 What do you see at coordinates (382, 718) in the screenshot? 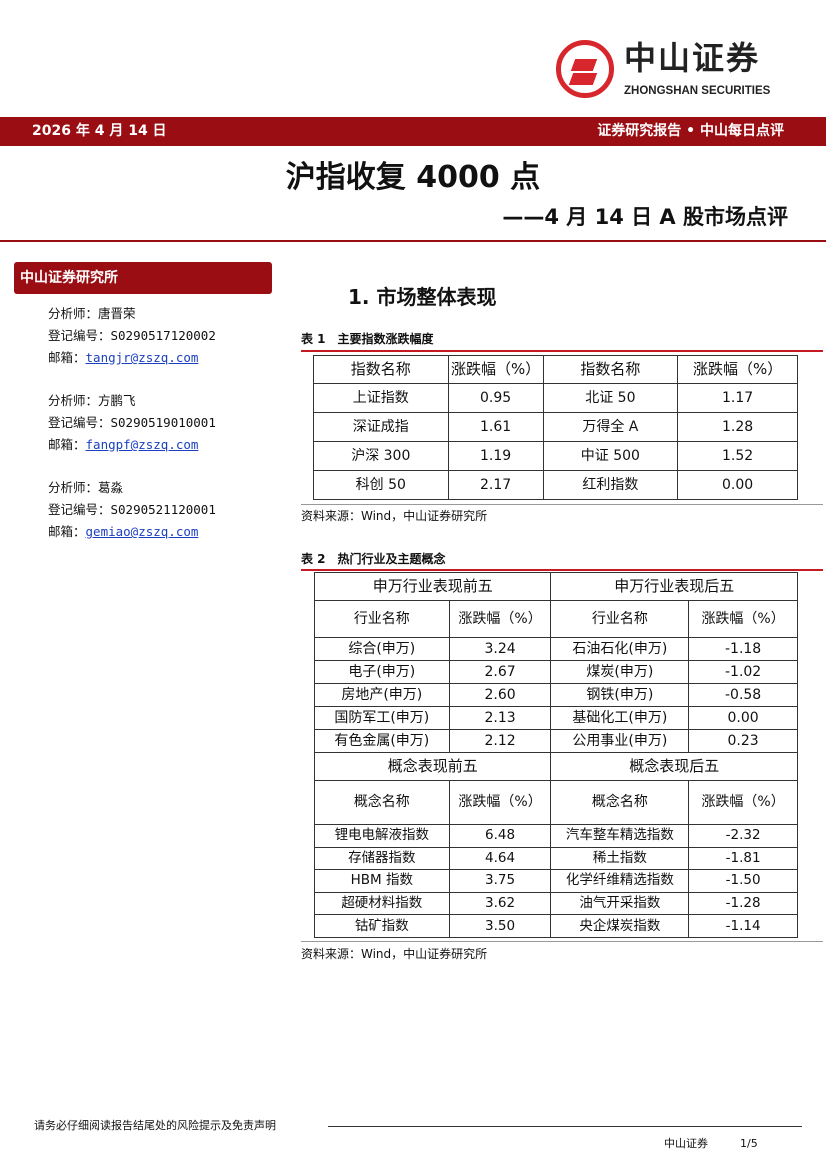
I see `table-cell: 国防军工(申万)` at bounding box center [382, 718].